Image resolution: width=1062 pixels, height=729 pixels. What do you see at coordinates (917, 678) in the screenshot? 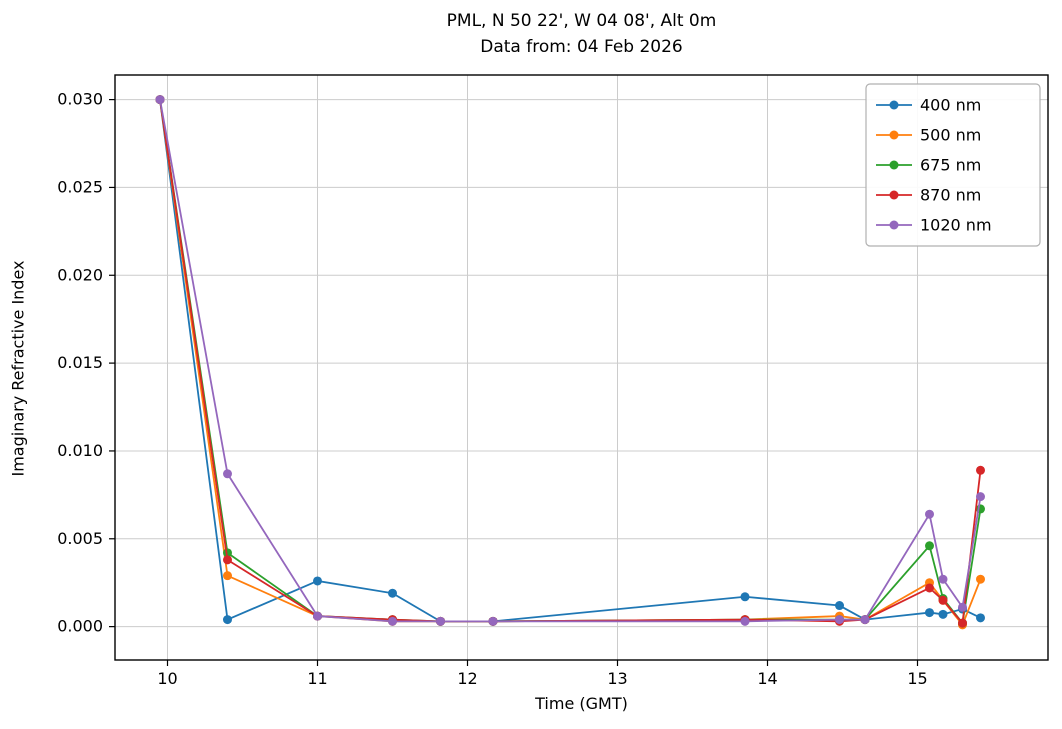
I see `x-tick-label: 15` at bounding box center [917, 678].